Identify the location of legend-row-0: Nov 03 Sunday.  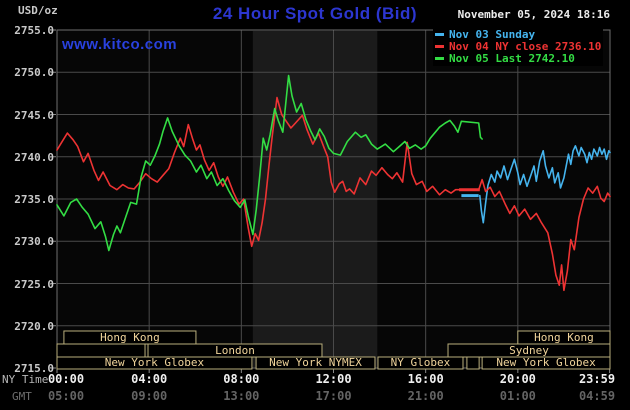
(518, 34).